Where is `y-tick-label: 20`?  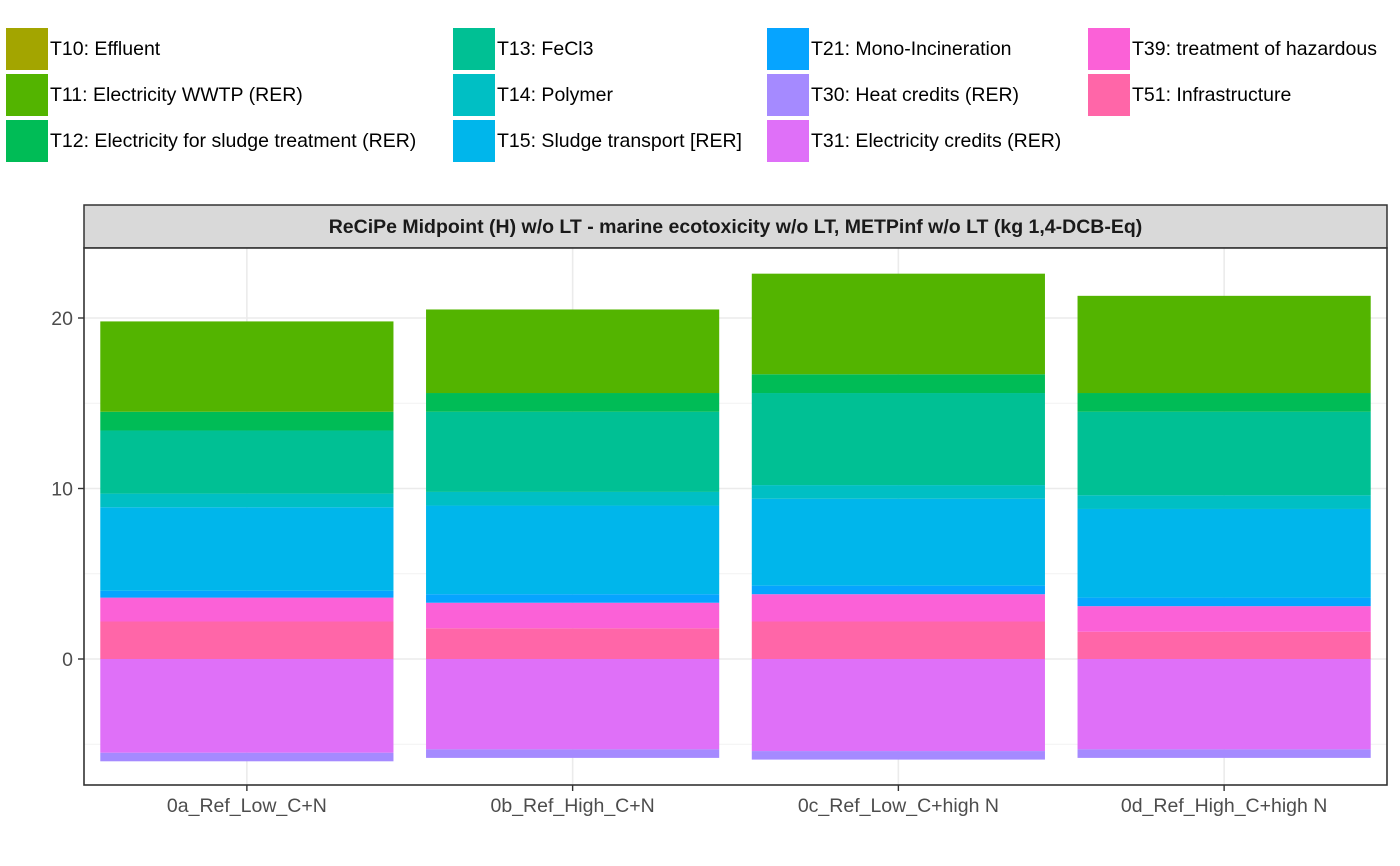
y-tick-label: 20 is located at coordinates (62, 319).